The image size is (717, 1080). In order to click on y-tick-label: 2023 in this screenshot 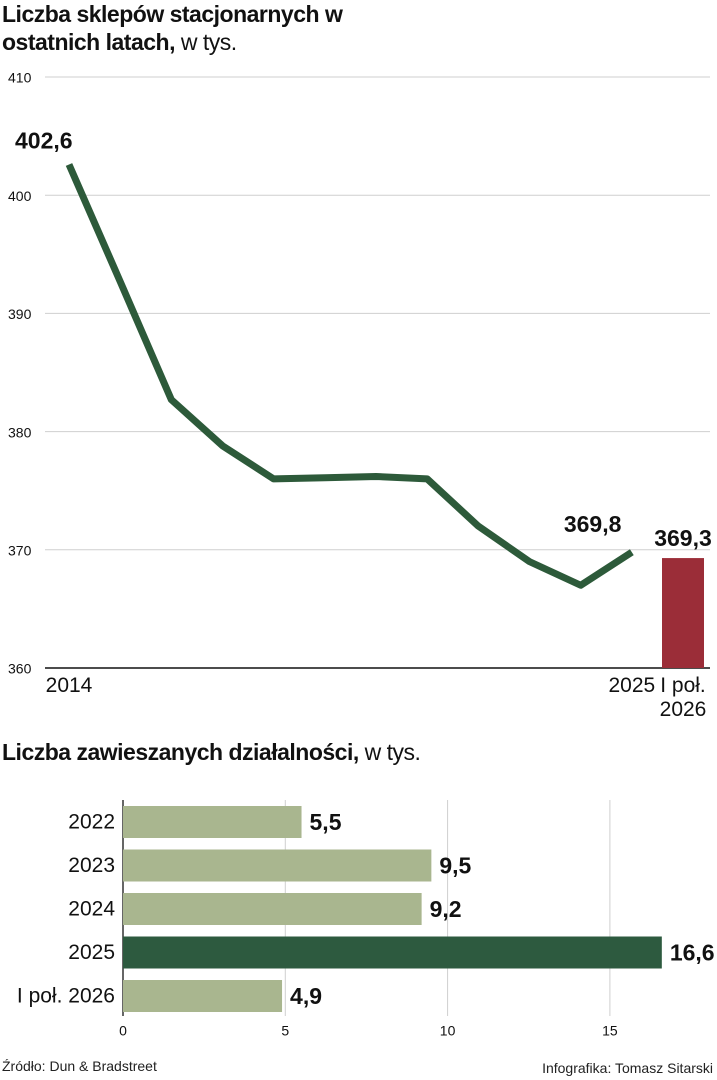, I will do `click(91, 865)`.